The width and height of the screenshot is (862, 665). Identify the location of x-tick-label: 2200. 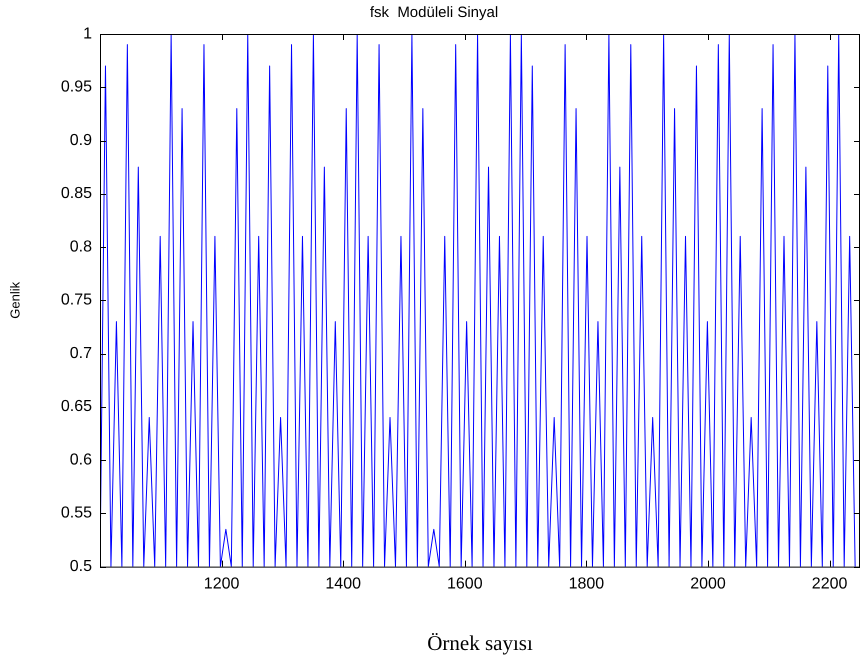
(830, 584).